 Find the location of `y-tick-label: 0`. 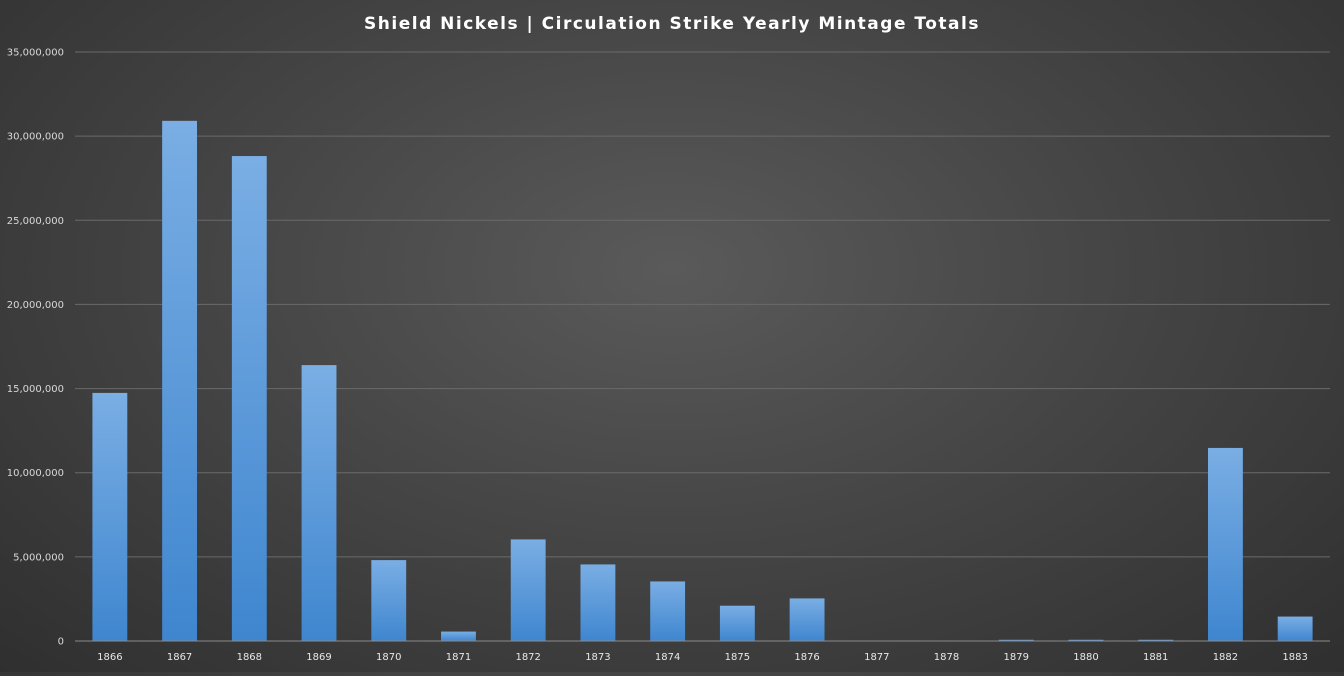

y-tick-label: 0 is located at coordinates (61, 642).